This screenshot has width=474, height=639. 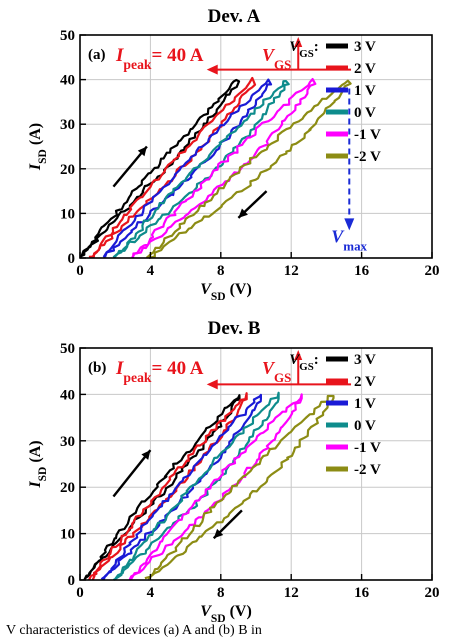 I want to click on up-direction-arrow-line, so click(x=132, y=473).